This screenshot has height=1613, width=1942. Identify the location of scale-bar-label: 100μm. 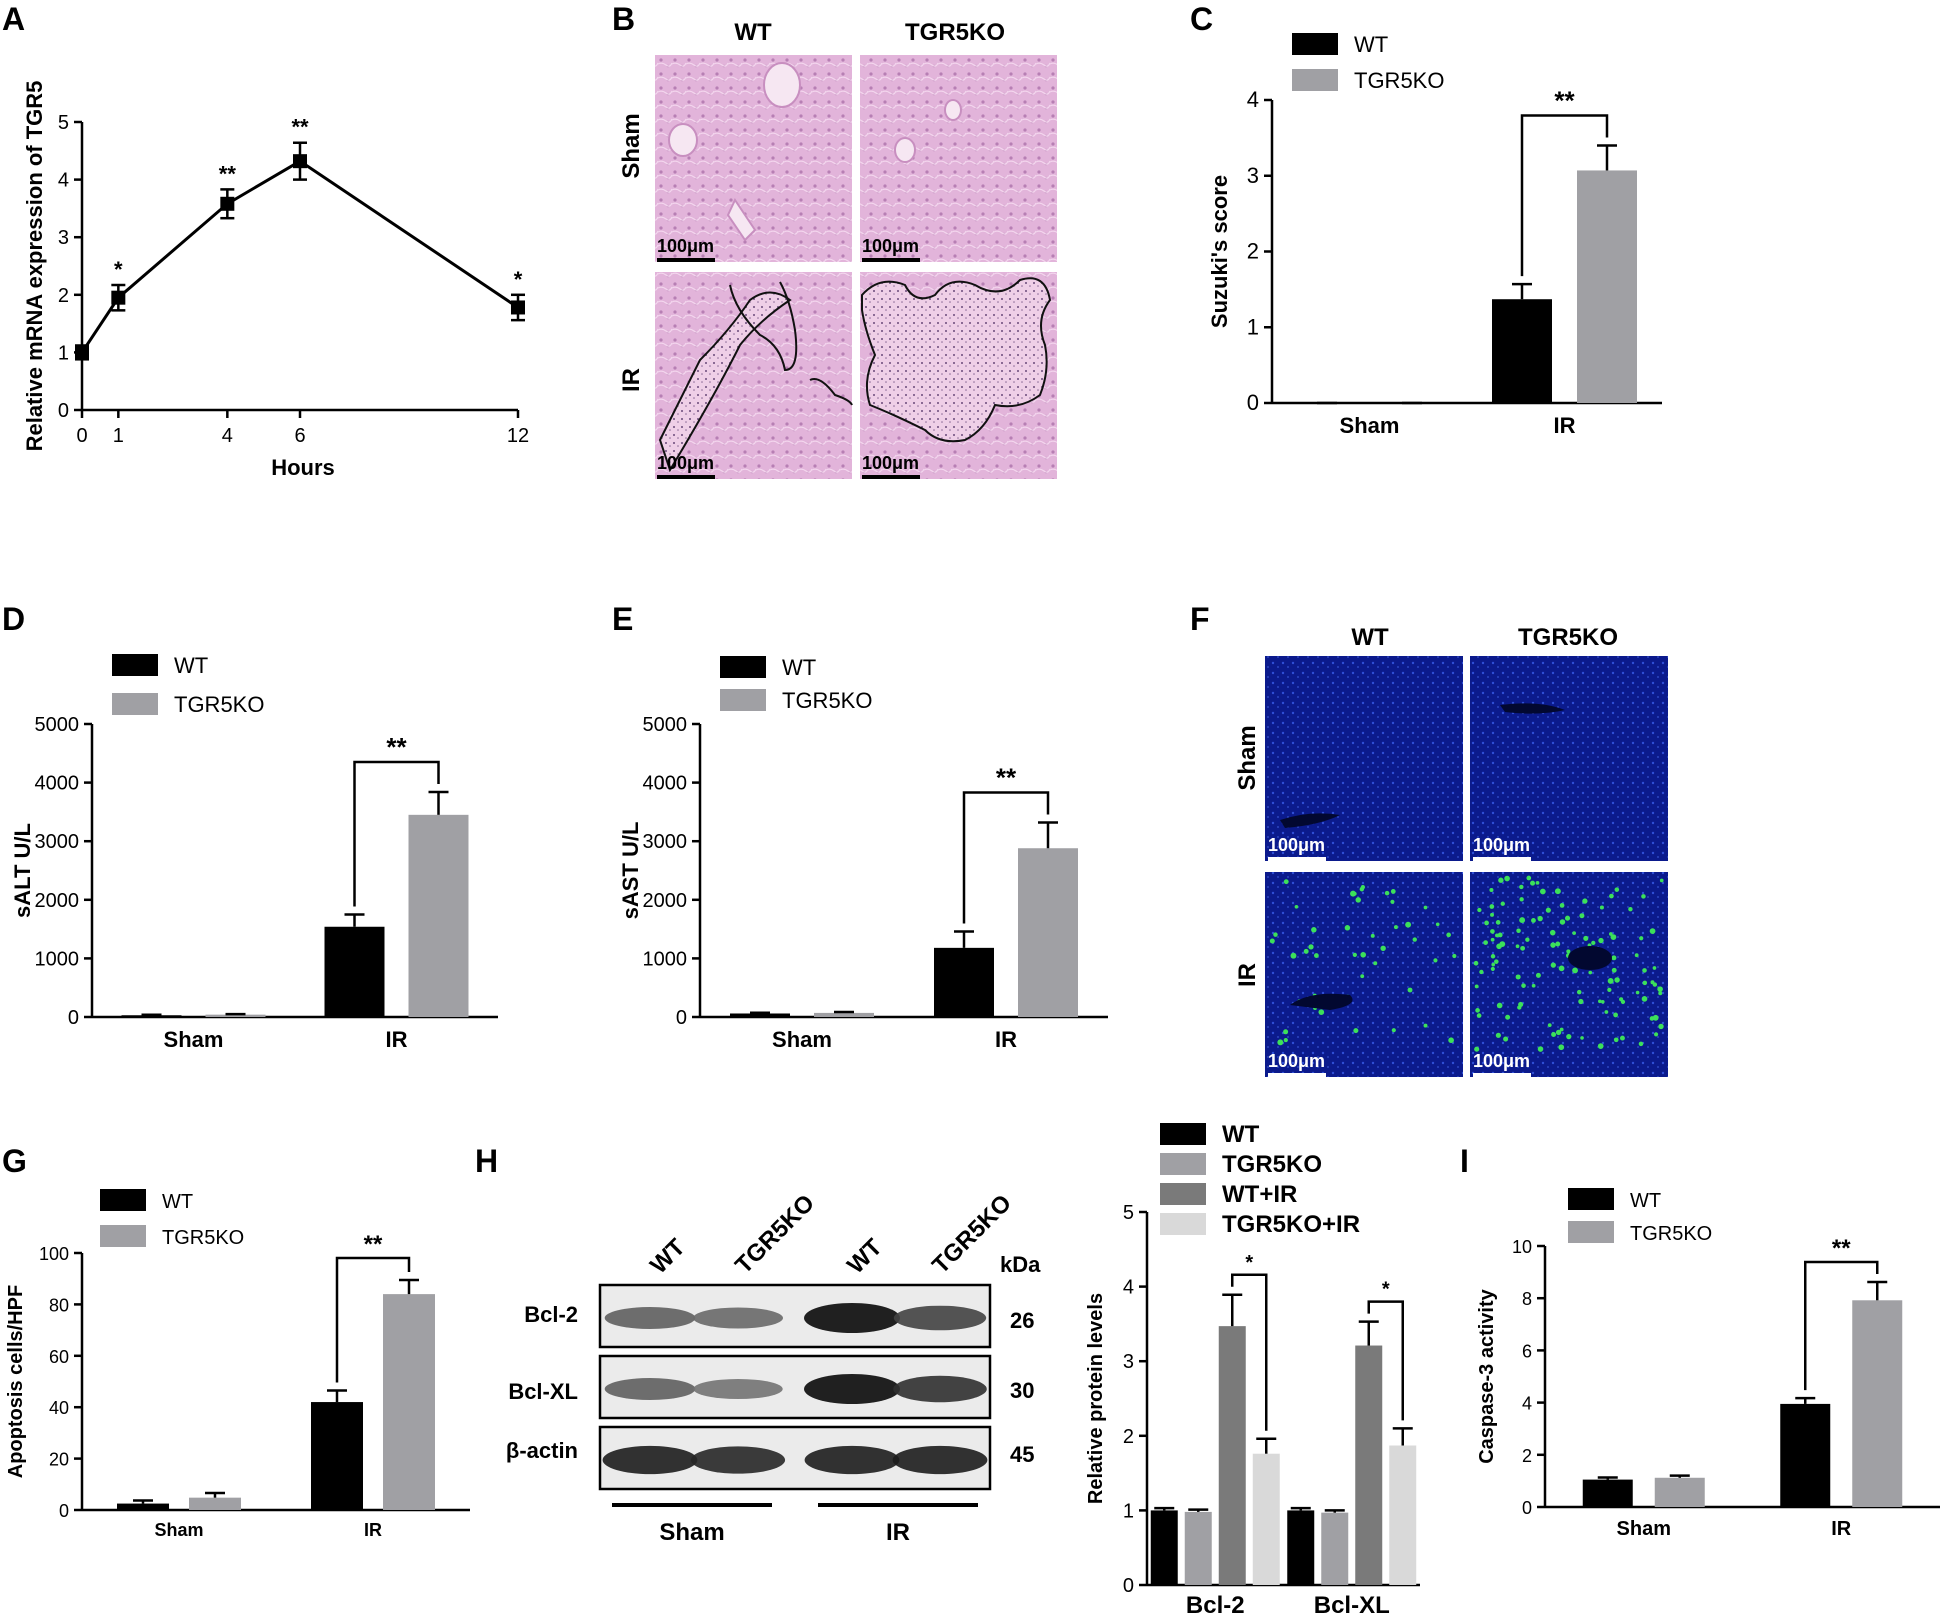
(1501, 845).